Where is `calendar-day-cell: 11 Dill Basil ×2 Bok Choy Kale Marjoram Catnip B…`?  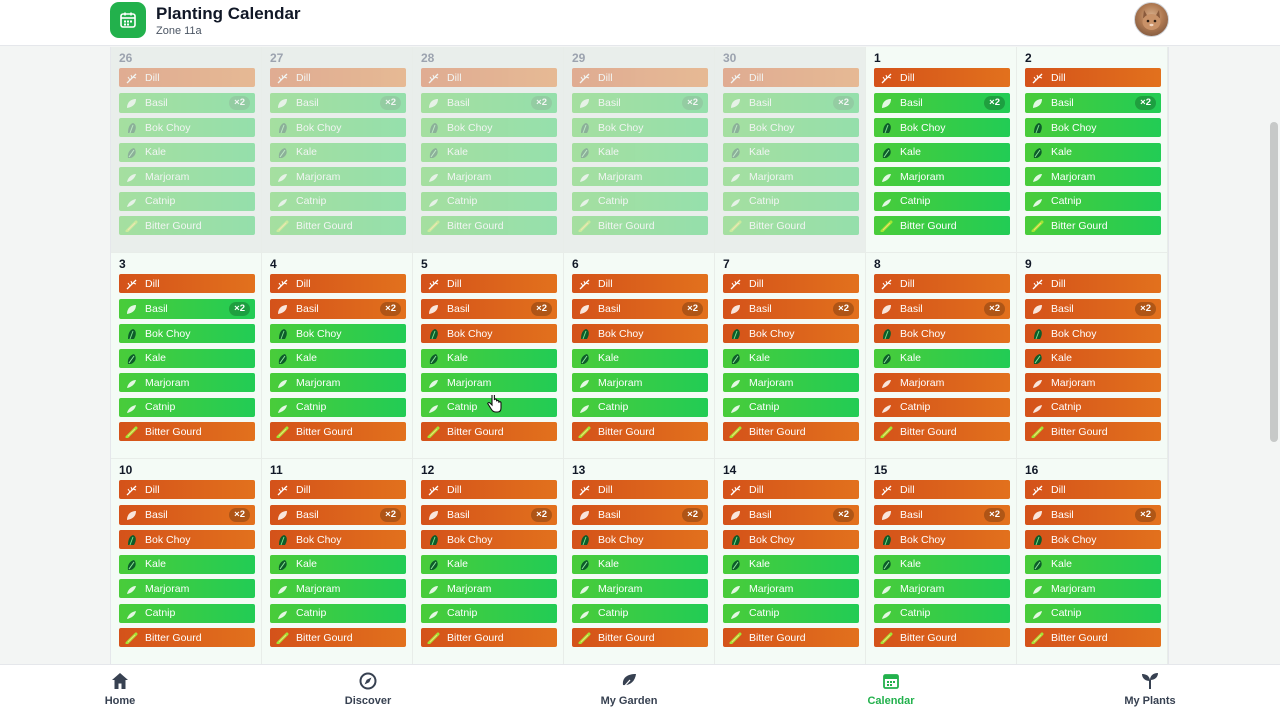
calendar-day-cell: 11 Dill Basil ×2 Bok Choy Kale Marjoram Catnip B… is located at coordinates (337, 561).